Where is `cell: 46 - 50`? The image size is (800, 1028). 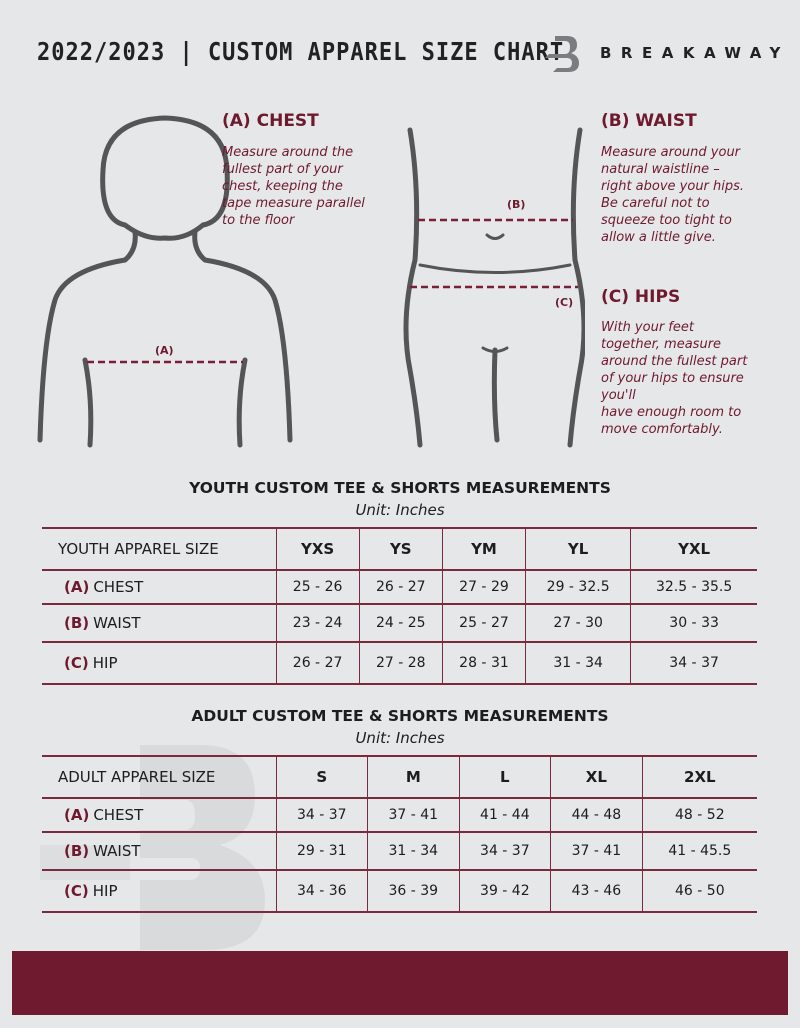
cell: 46 - 50 is located at coordinates (699, 891).